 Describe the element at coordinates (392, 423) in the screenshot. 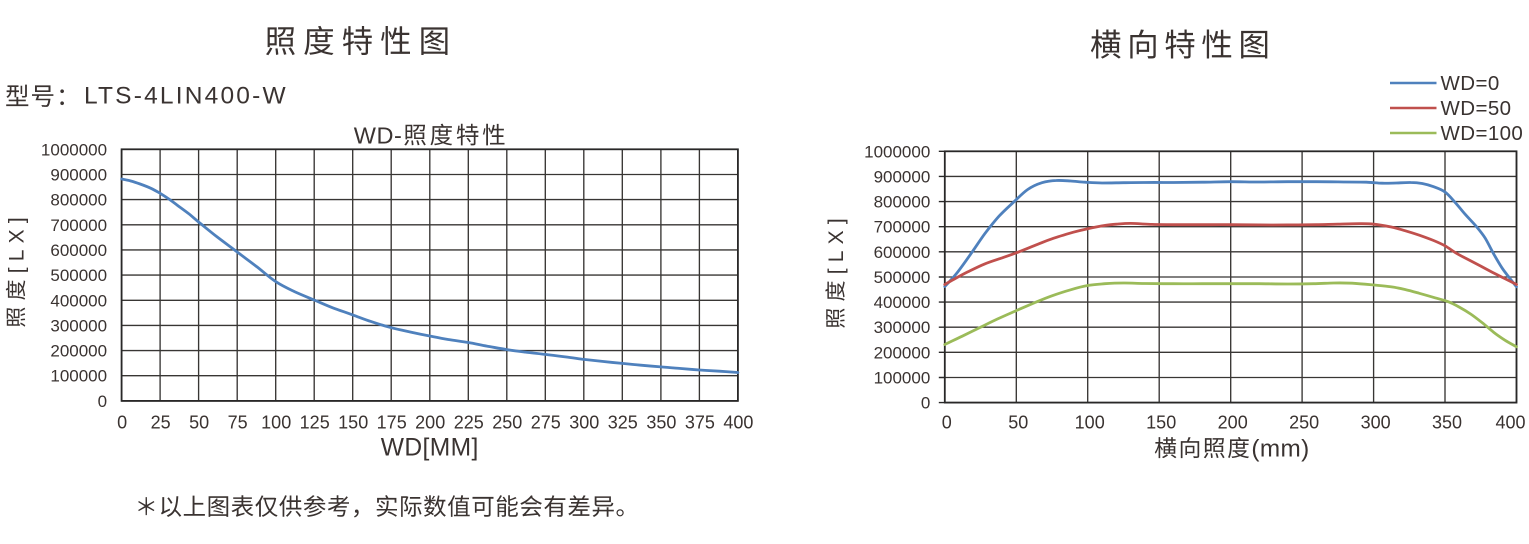

I see `svg-text: 175` at that location.